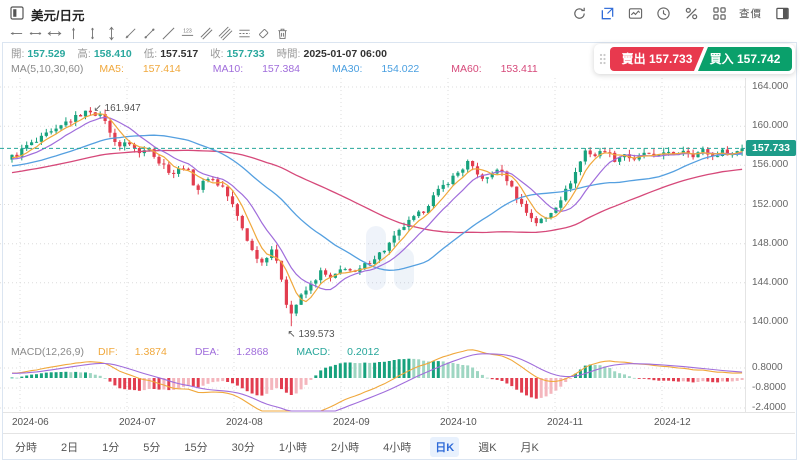 The height and width of the screenshot is (461, 800). What do you see at coordinates (150, 54) in the screenshot?
I see `low-label: 低:` at bounding box center [150, 54].